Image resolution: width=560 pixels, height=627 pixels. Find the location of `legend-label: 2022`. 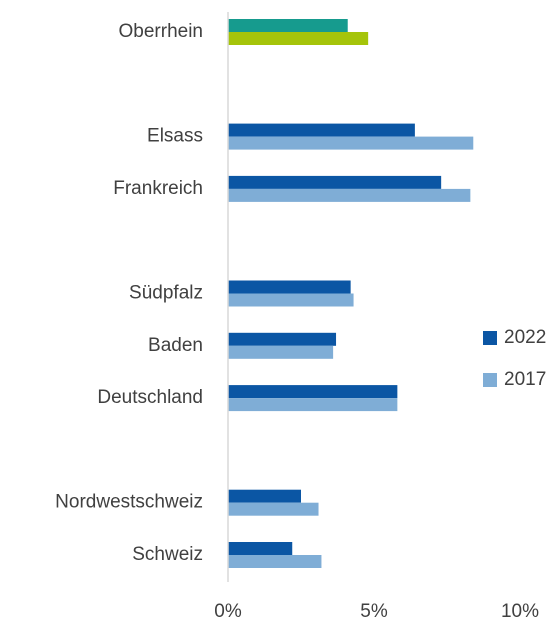

legend-label: 2022 is located at coordinates (525, 337).